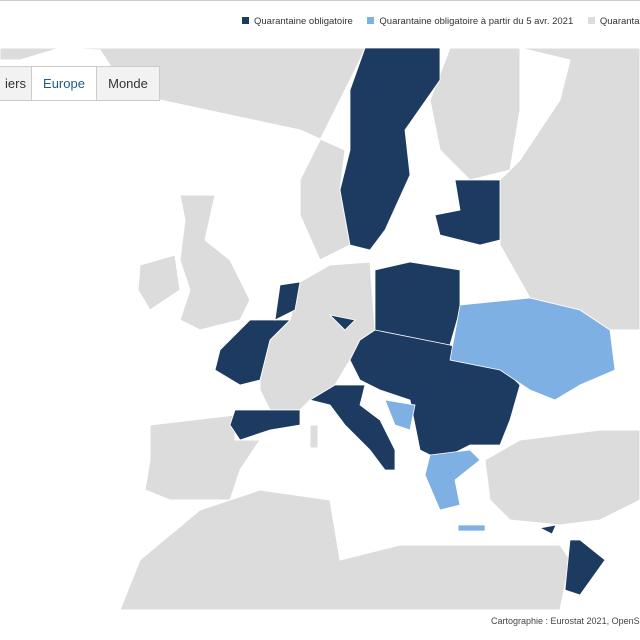 The image size is (640, 640). I want to click on south-coast, so click(265, 425).